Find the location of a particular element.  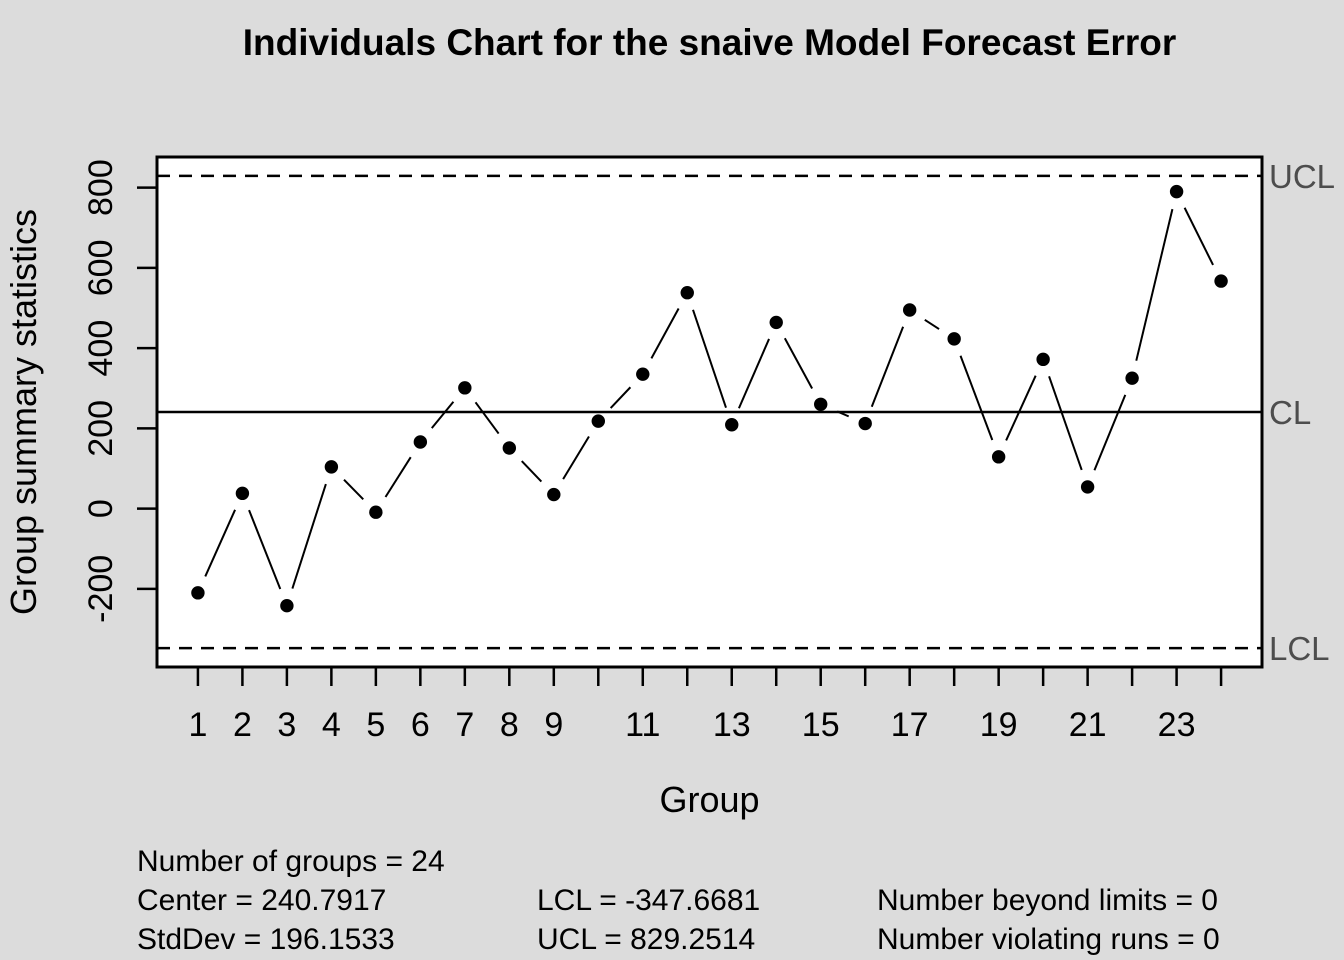

x-tick-label: 6 is located at coordinates (420, 725).